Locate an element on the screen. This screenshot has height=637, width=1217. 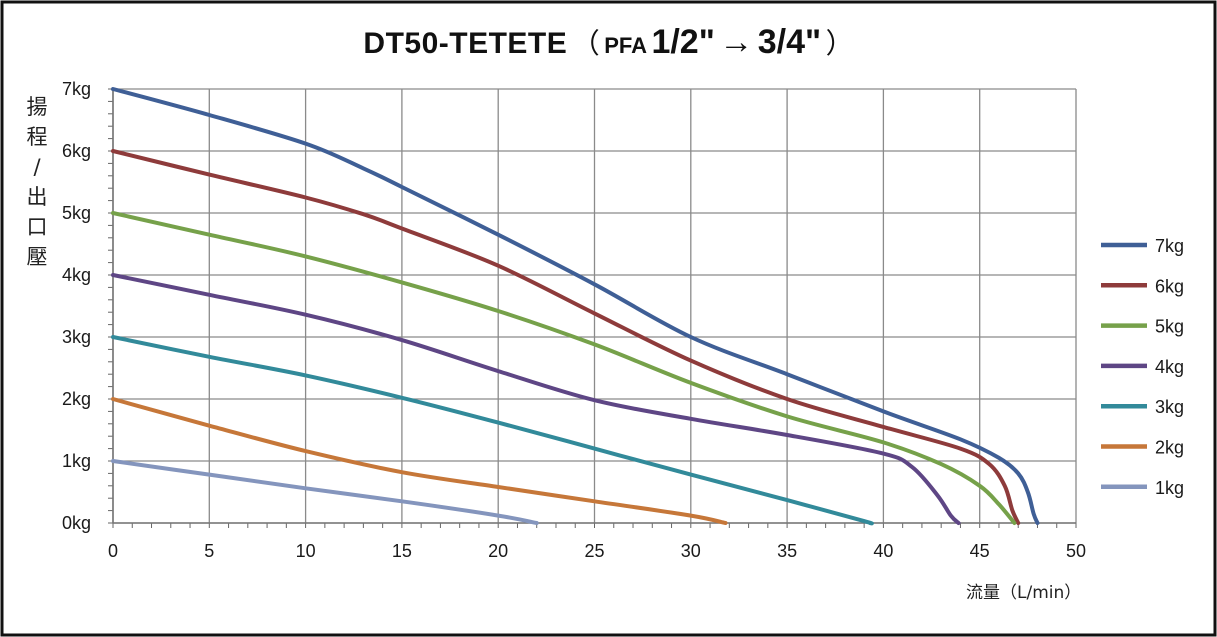
y-axis-label-char: / is located at coordinates (37, 167).